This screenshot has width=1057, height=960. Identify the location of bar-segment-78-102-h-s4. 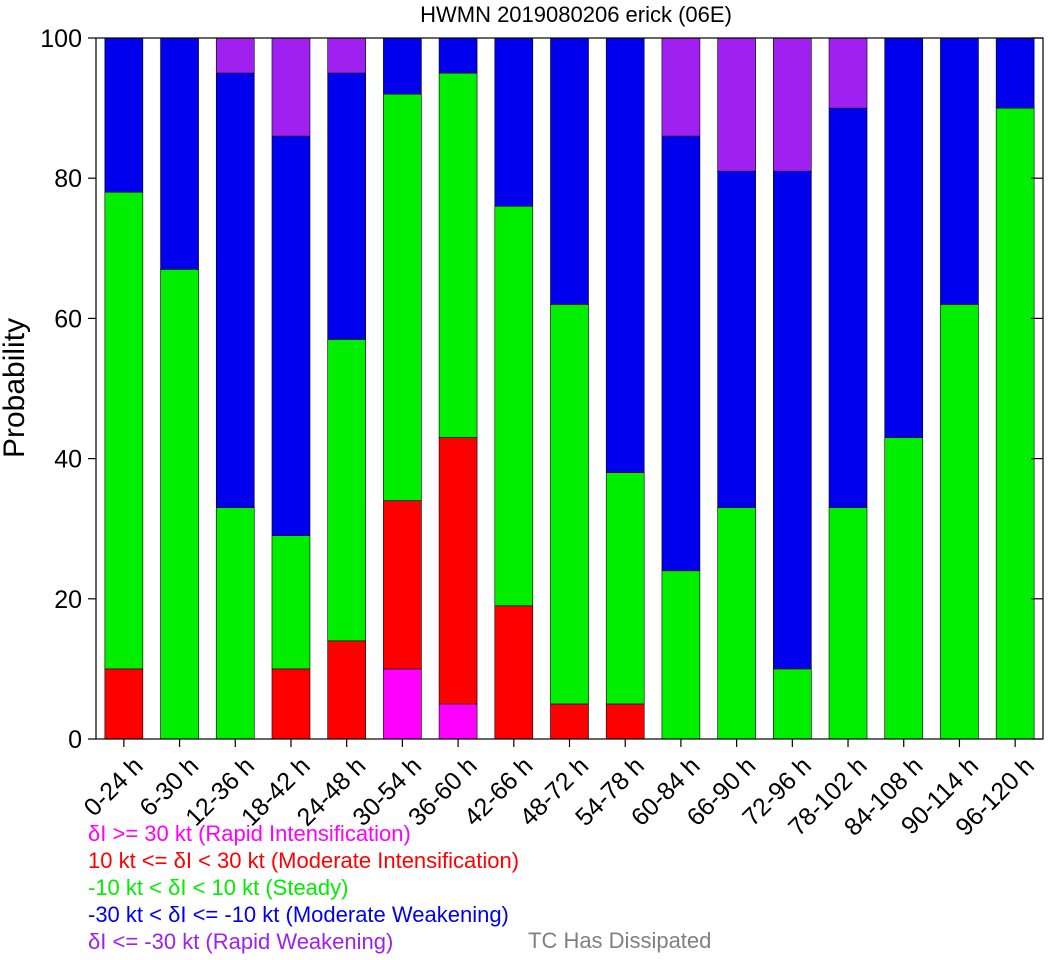
(848, 73).